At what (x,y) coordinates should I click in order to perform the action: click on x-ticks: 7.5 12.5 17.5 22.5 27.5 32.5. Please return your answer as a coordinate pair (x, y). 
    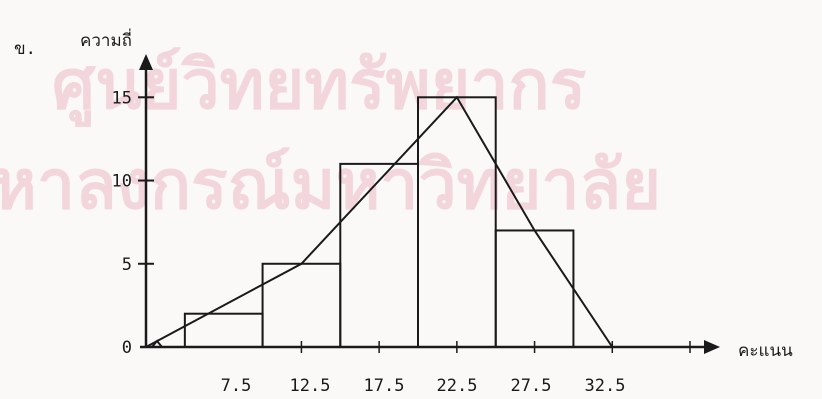
    Looking at the image, I should click on (456, 368).